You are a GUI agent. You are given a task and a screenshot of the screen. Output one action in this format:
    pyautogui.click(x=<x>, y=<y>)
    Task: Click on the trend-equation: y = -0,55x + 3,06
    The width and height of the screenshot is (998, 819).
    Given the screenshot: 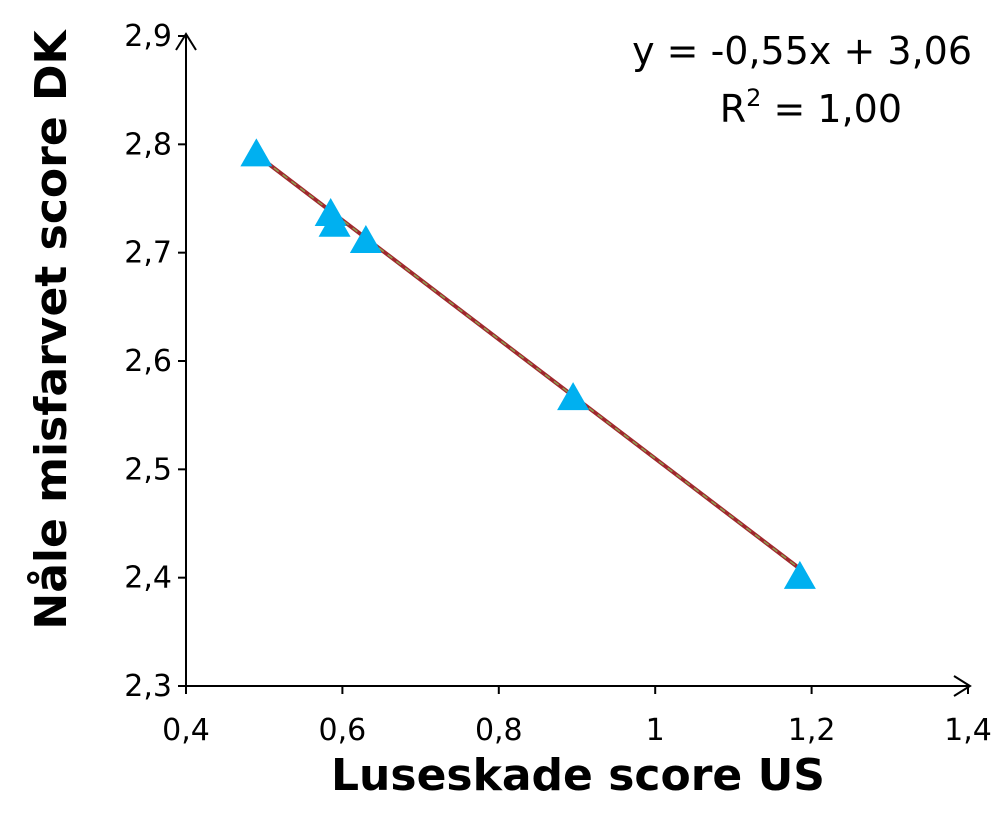 What is the action you would take?
    pyautogui.click(x=802, y=51)
    